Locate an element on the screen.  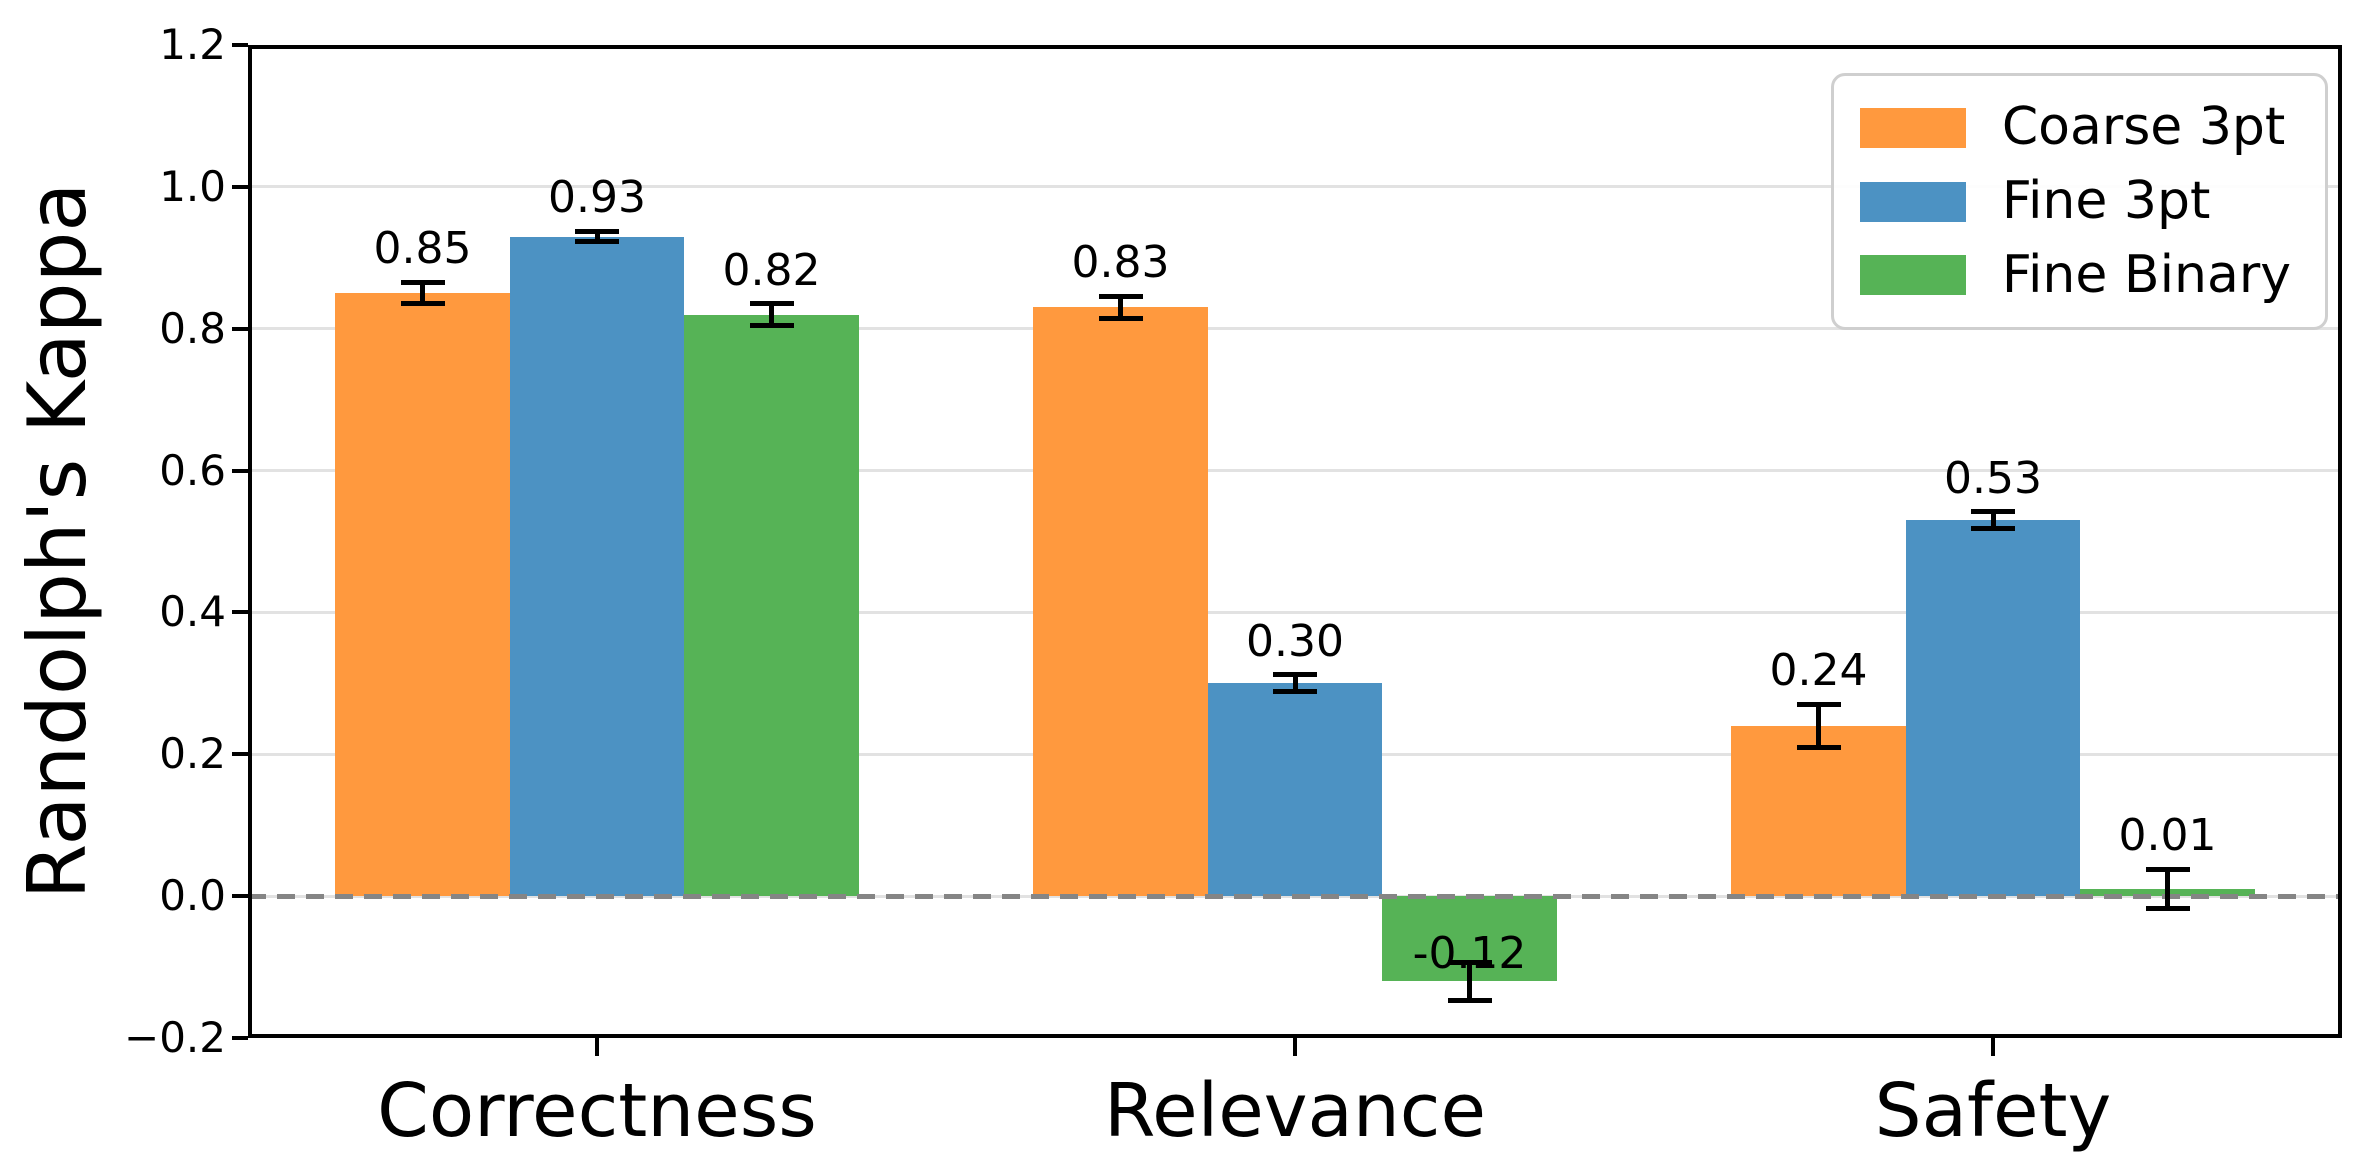
legend: Coarse 3pt Fine 3pt Fine Binary is located at coordinates (2079, 202).